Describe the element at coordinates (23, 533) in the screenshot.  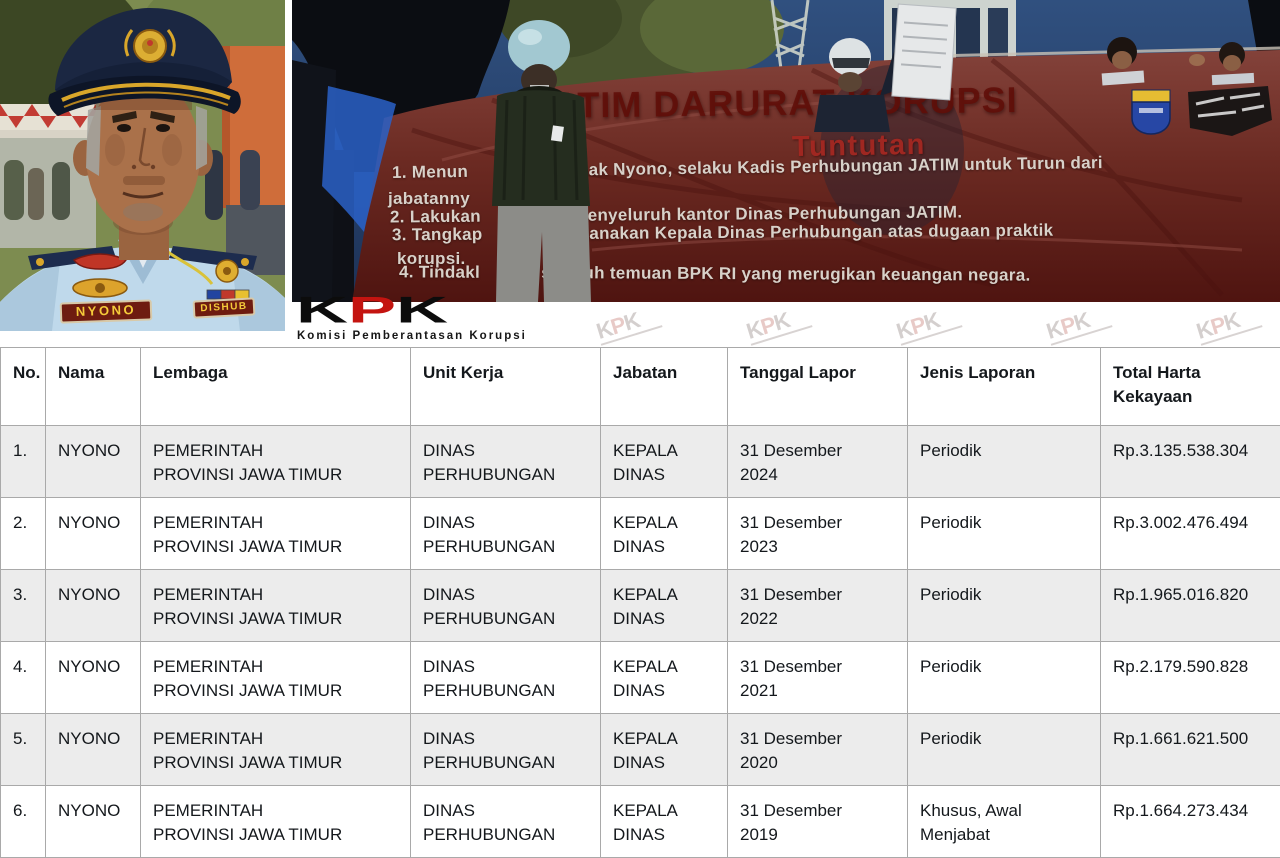
I see `table-cell: 2.` at that location.